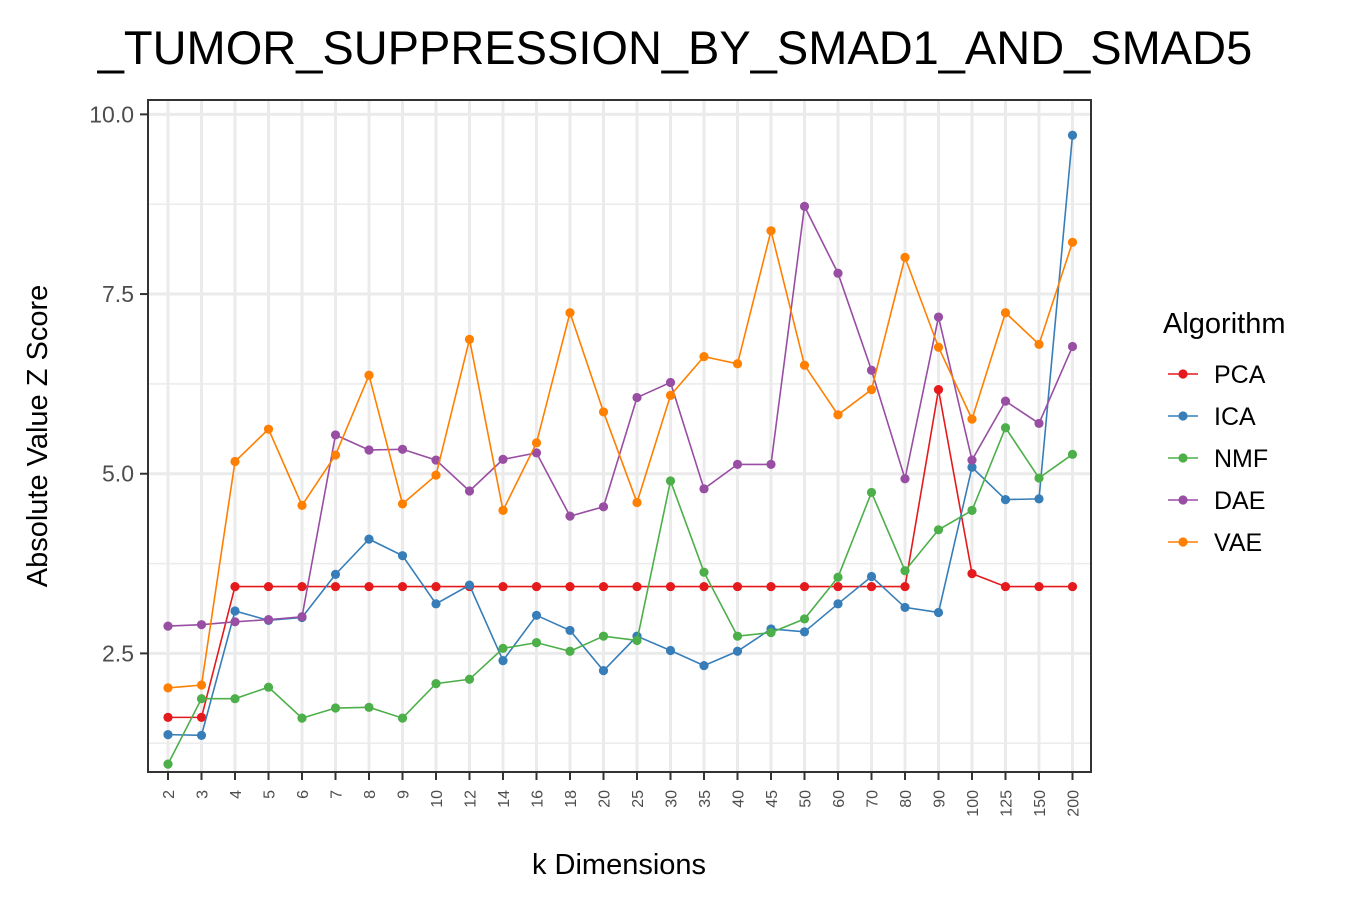 The width and height of the screenshot is (1350, 900). I want to click on x-tick-label: 3, so click(203, 794).